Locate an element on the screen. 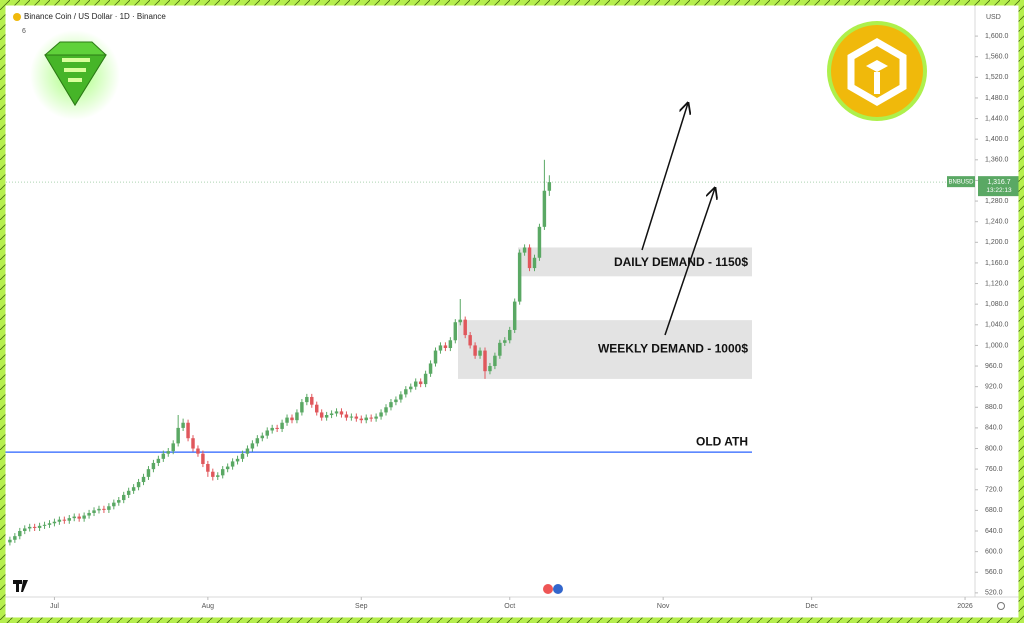 The width and height of the screenshot is (1024, 623). x-tick-label: 2026 is located at coordinates (965, 606).